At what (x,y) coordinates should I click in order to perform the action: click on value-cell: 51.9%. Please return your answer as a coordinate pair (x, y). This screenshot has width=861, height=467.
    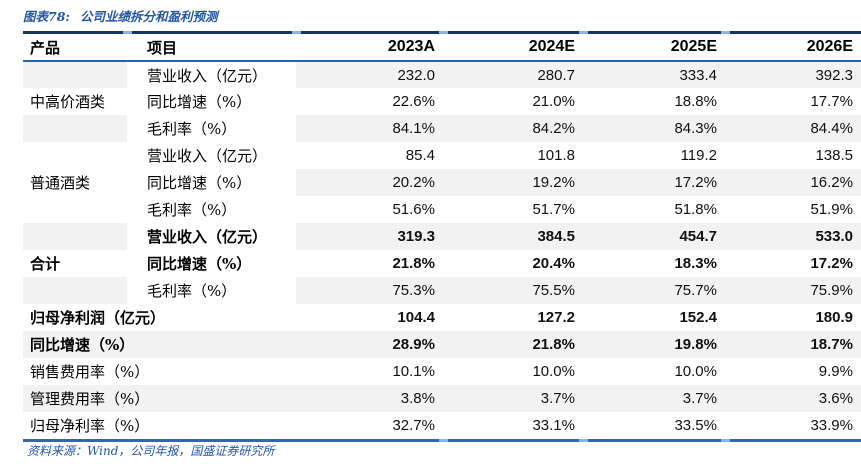
    Looking at the image, I should click on (831, 209).